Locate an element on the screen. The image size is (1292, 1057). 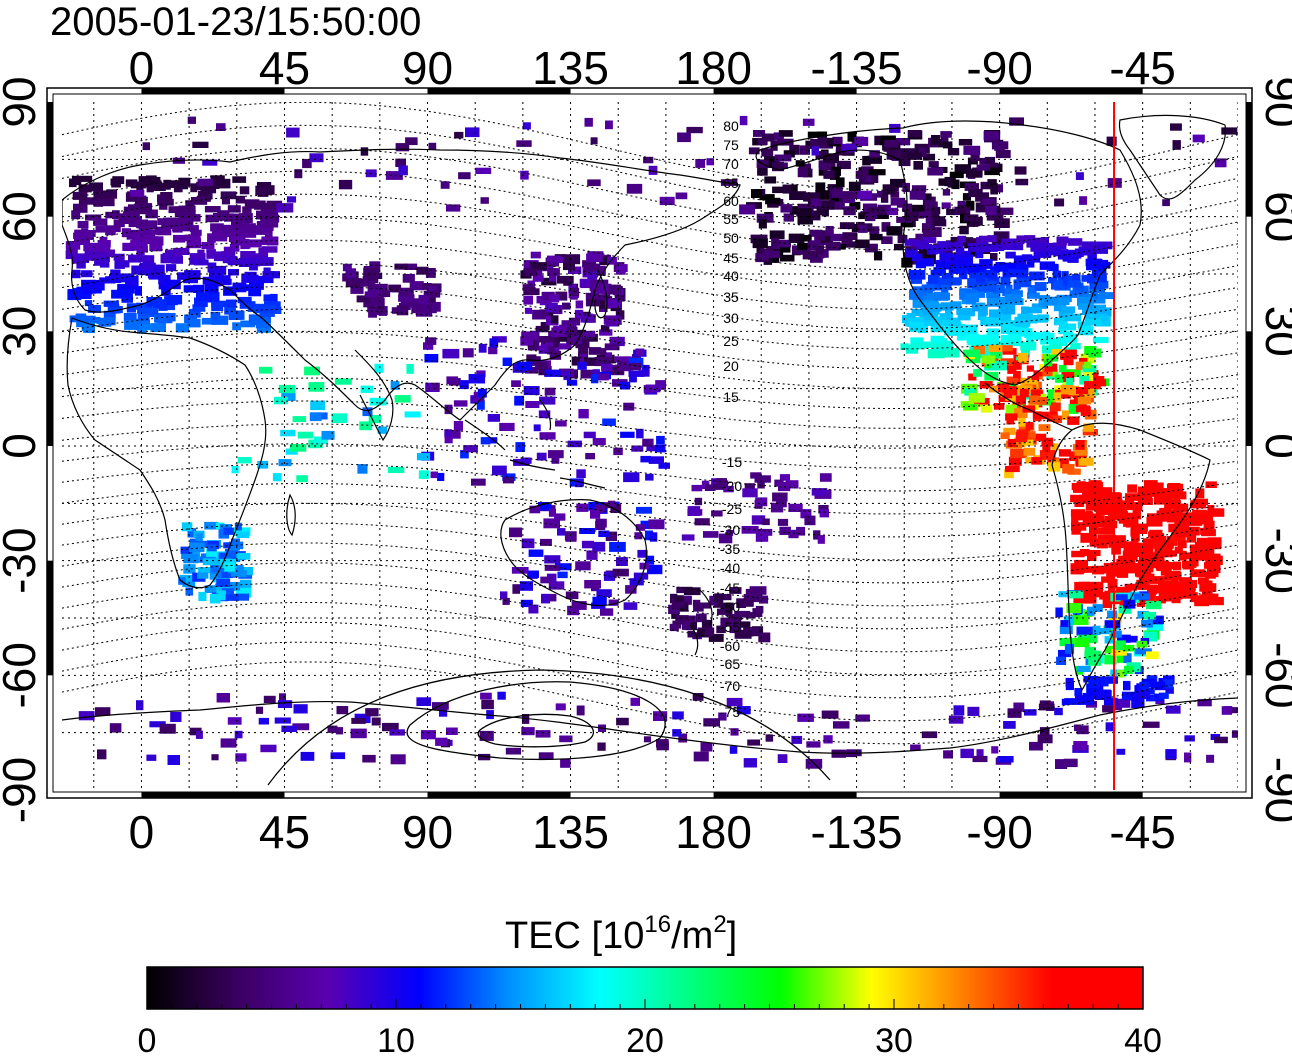
left-lat-tick: -30 is located at coordinates (22, 560).